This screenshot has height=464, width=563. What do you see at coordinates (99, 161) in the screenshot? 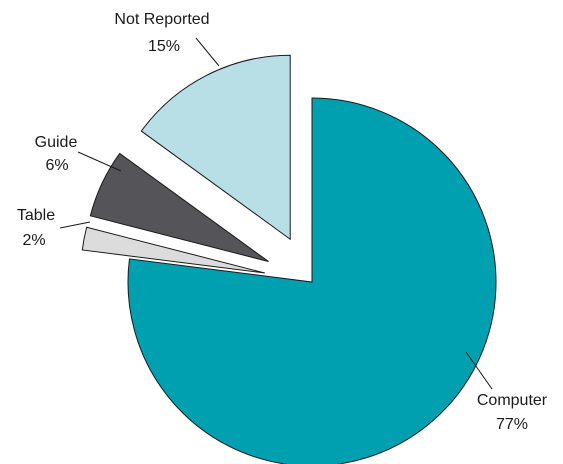
I see `leader-guide` at bounding box center [99, 161].